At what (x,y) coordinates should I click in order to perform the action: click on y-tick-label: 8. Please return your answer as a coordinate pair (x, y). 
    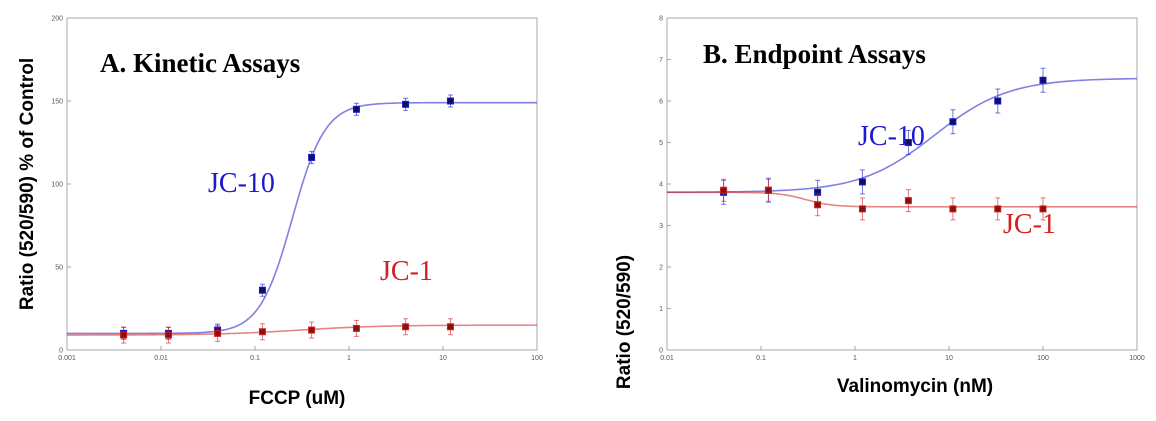
    Looking at the image, I should click on (661, 19).